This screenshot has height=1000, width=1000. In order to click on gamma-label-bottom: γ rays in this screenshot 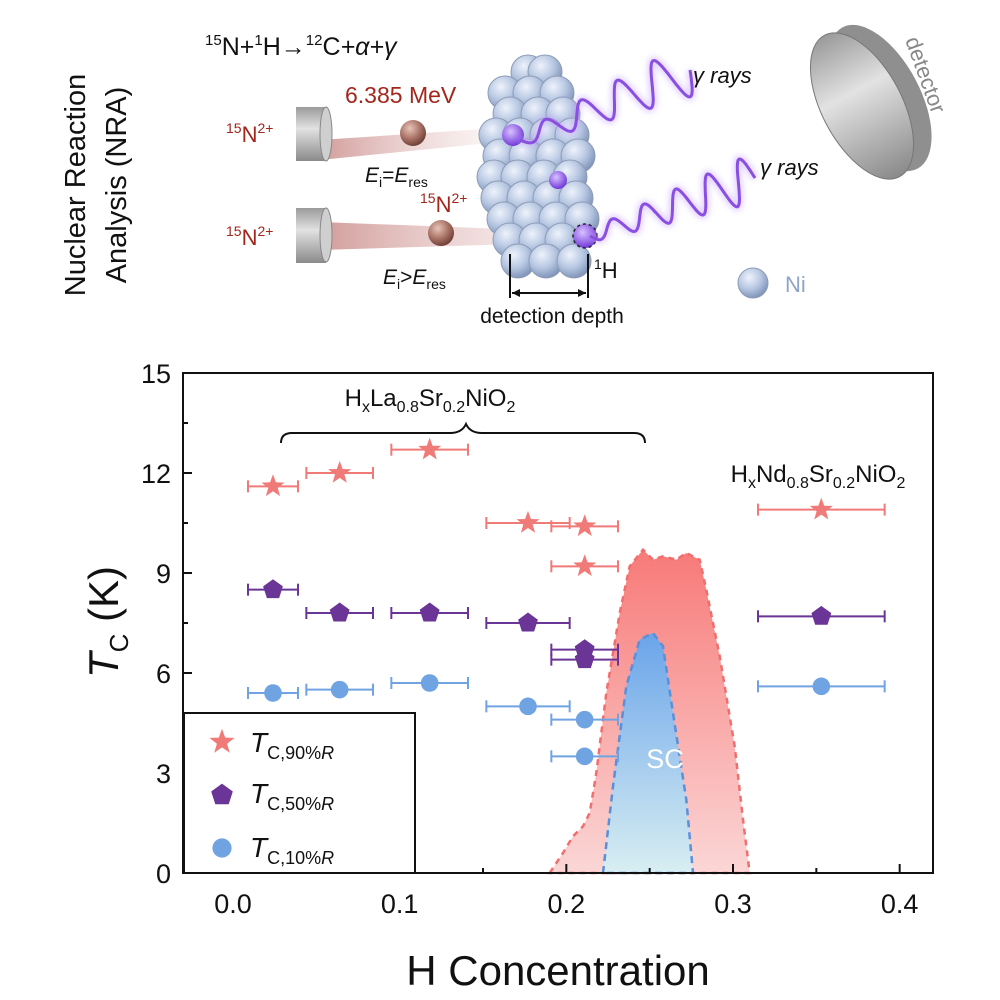, I will do `click(789, 167)`.